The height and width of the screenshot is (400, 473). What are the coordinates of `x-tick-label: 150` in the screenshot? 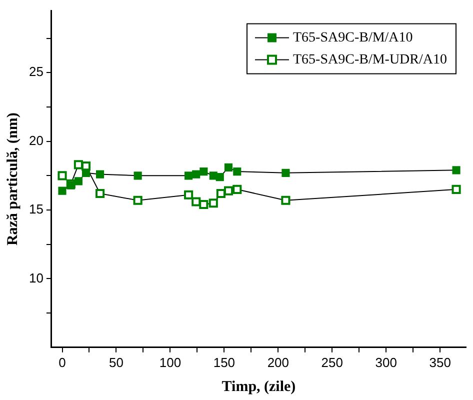 It's located at (224, 362).